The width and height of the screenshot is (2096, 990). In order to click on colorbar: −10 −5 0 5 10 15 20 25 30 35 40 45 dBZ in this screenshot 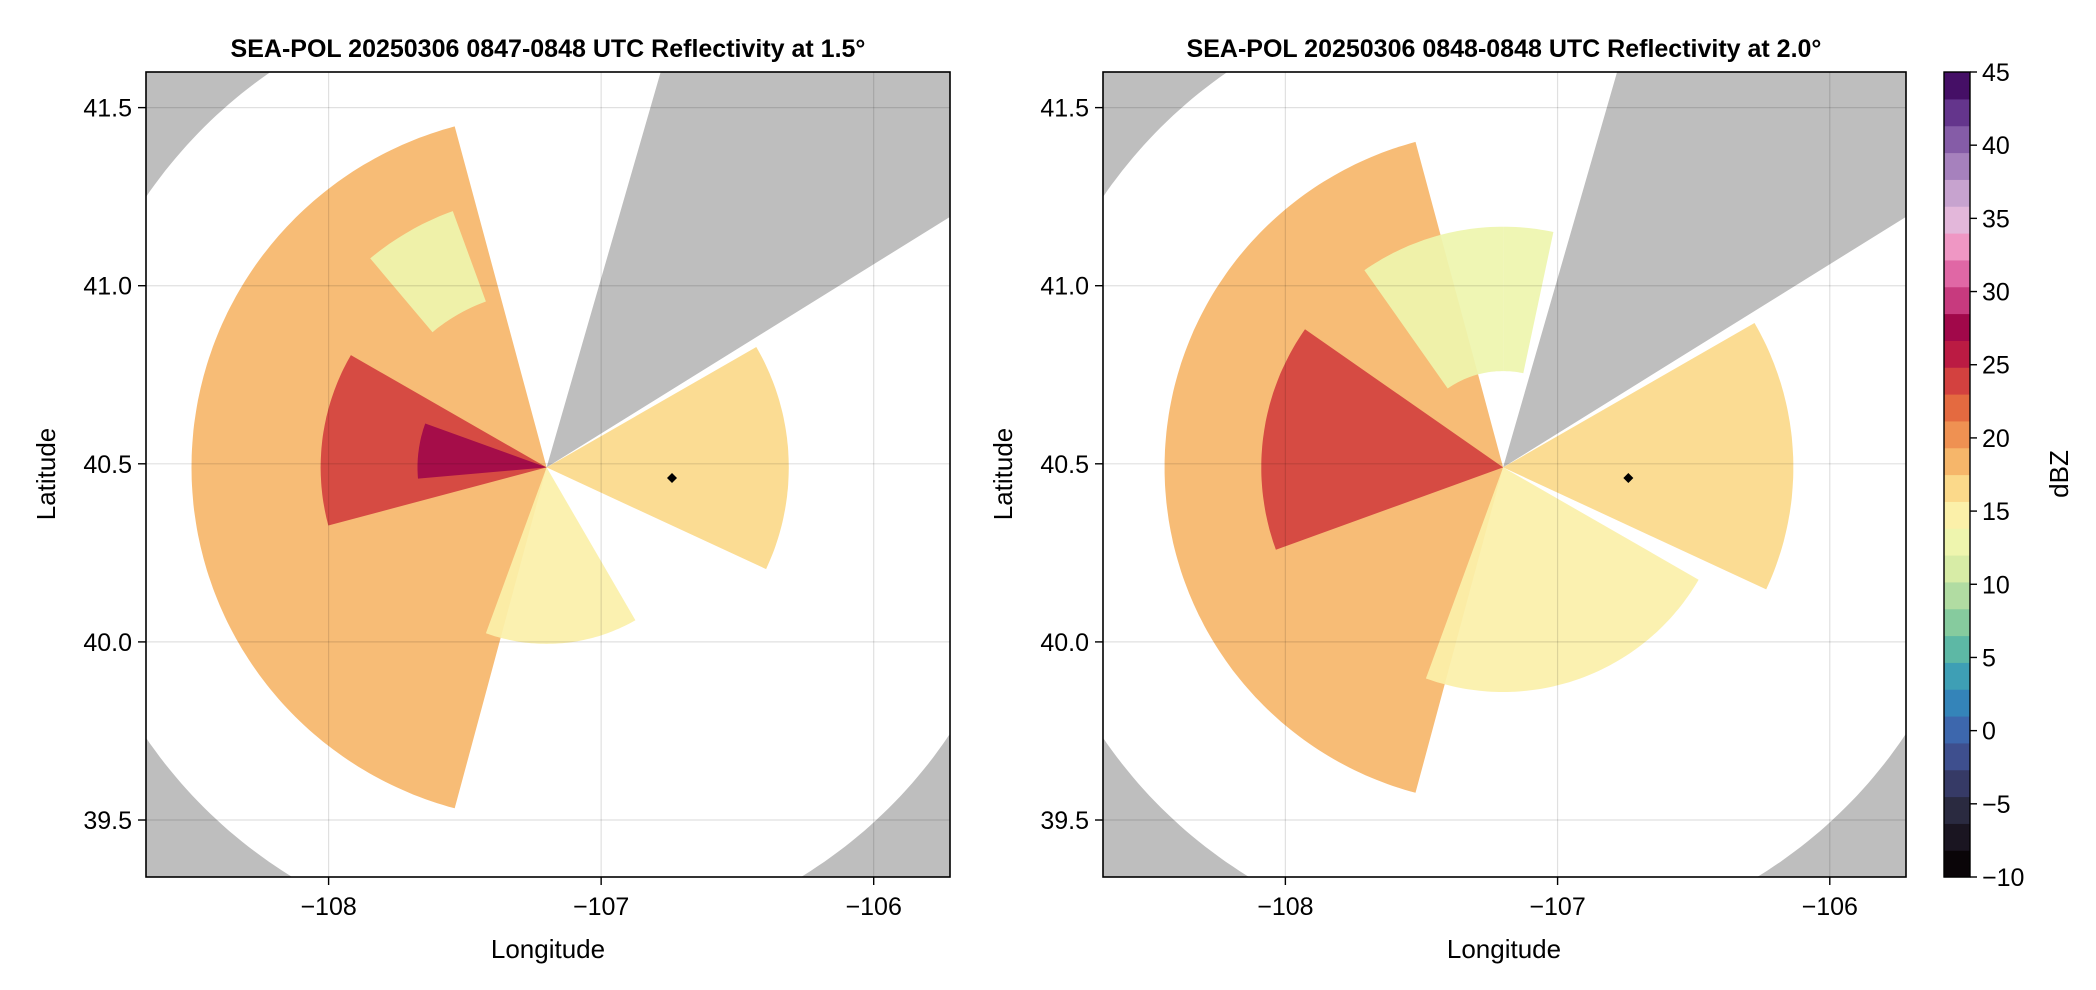, I will do `click(2008, 475)`.